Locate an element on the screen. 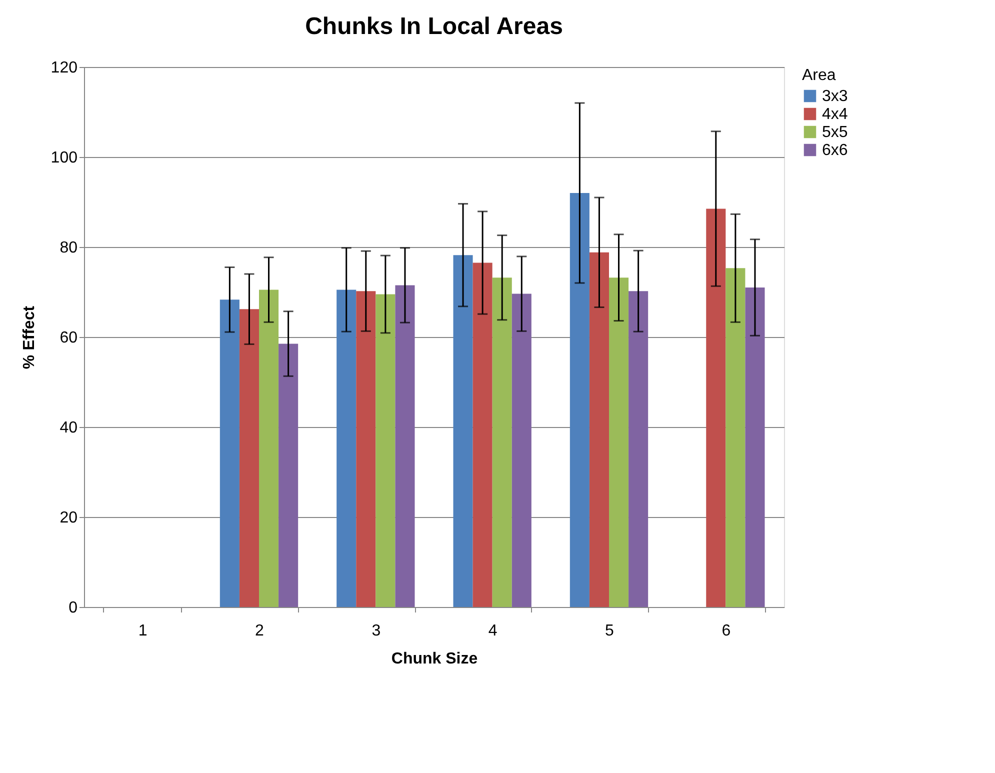 The height and width of the screenshot is (773, 995). y-tick-label: 0 is located at coordinates (73, 608).